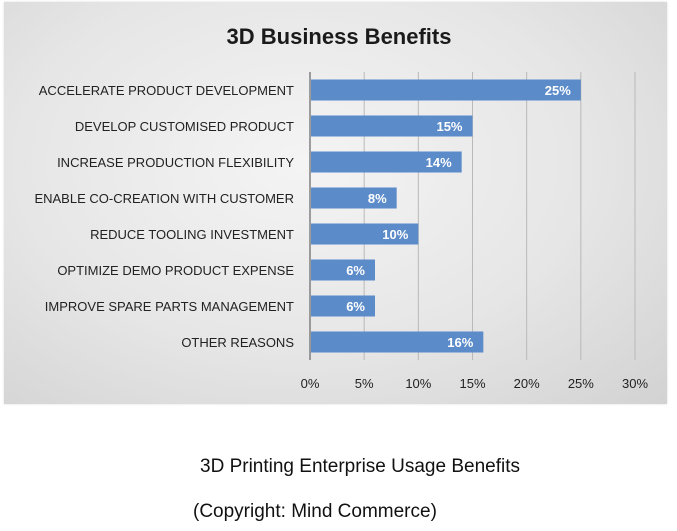 The width and height of the screenshot is (677, 531). Describe the element at coordinates (460, 342) in the screenshot. I see `data-label: 16%` at that location.